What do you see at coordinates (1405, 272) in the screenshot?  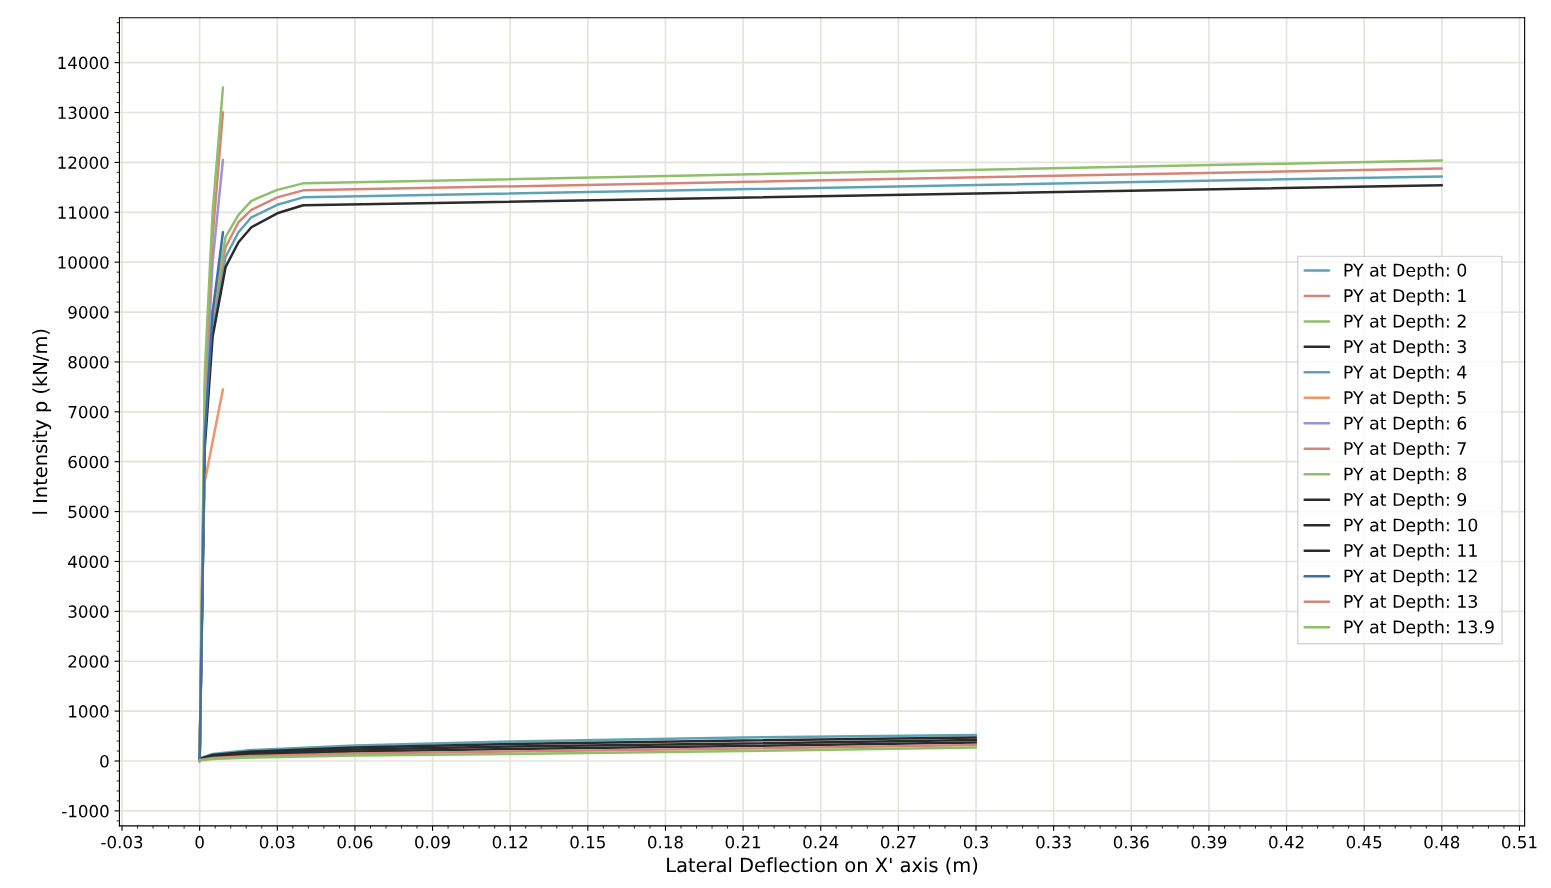 I see `legend-label: PY at Depth: 0` at bounding box center [1405, 272].